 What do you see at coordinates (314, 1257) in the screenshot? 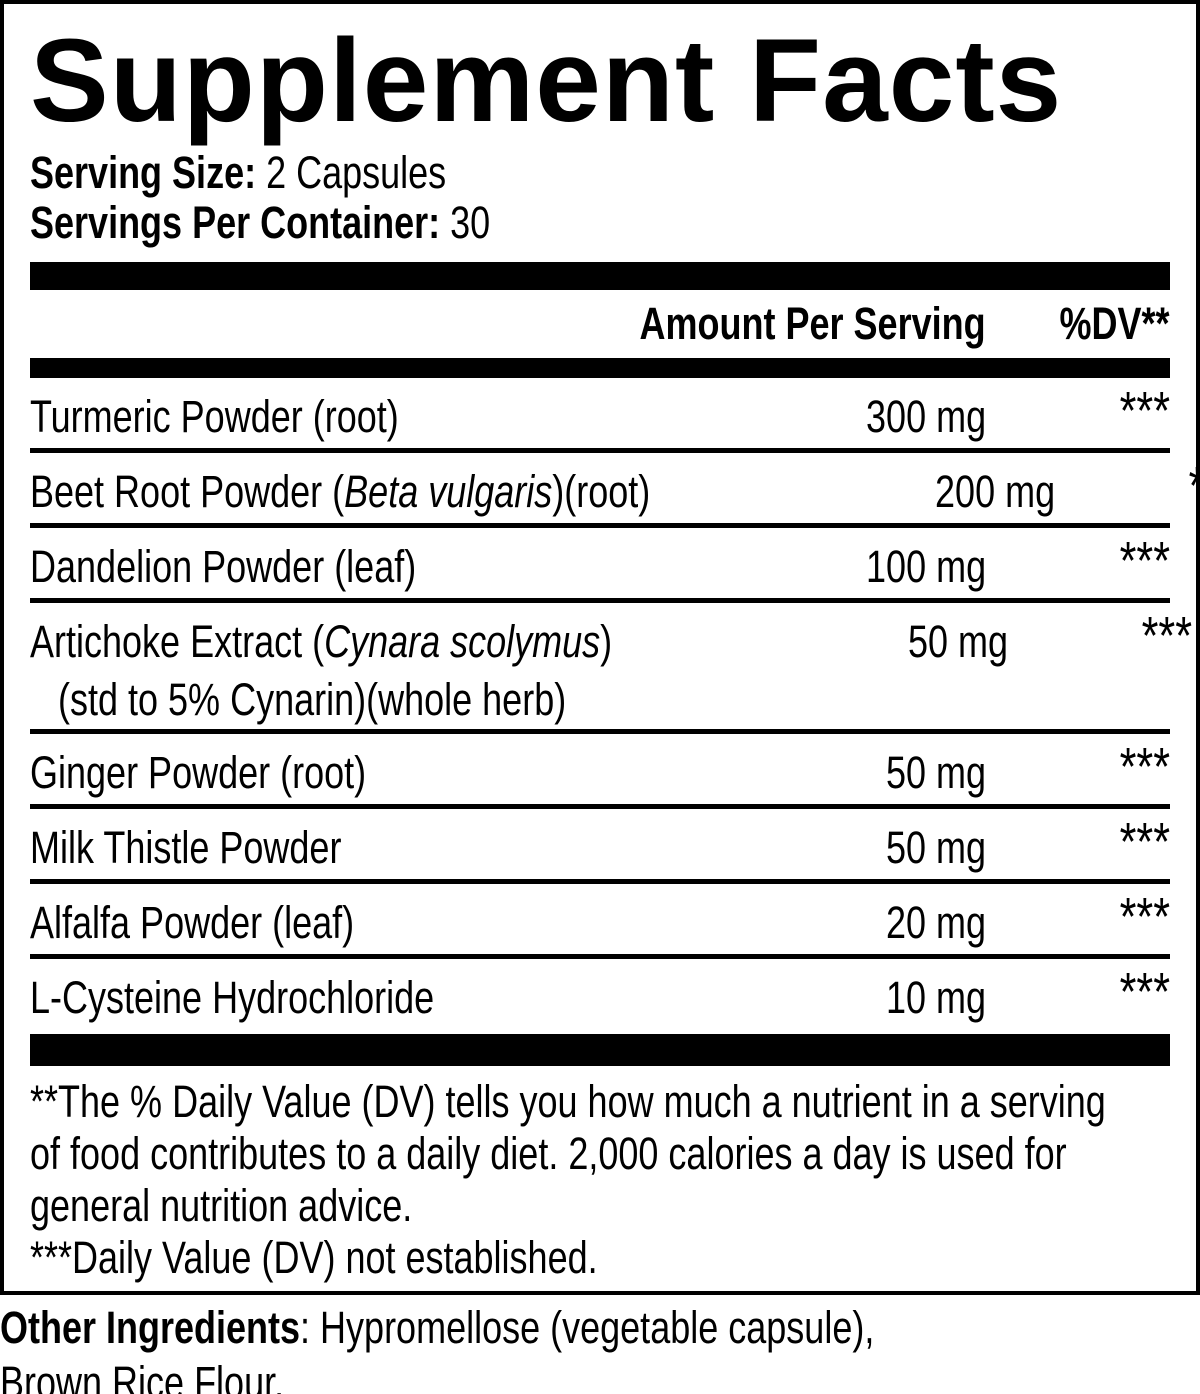
I see `footnote-line: ***Daily Value (DV) not established.` at bounding box center [314, 1257].